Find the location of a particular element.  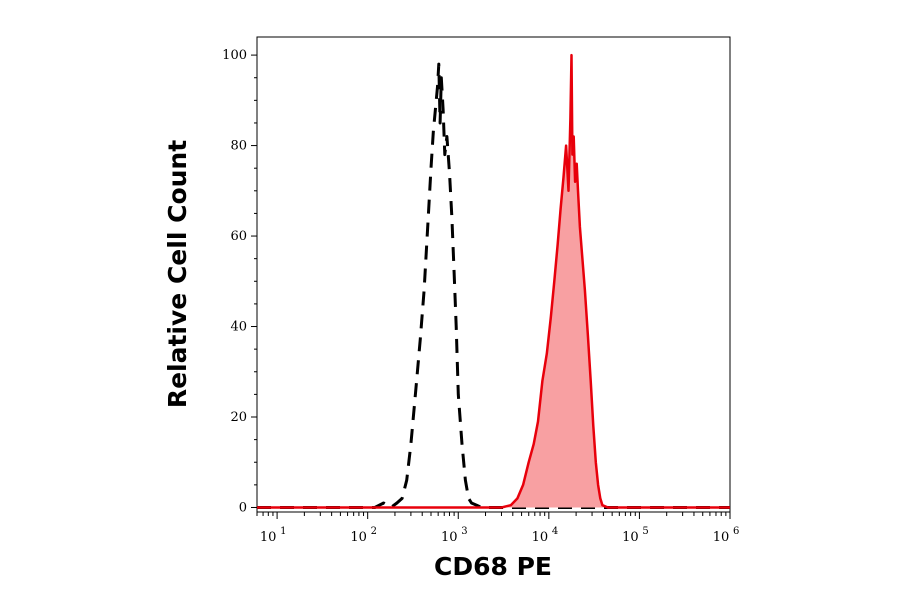

y-axis-title: Relative Cell Count is located at coordinates (177, 274).